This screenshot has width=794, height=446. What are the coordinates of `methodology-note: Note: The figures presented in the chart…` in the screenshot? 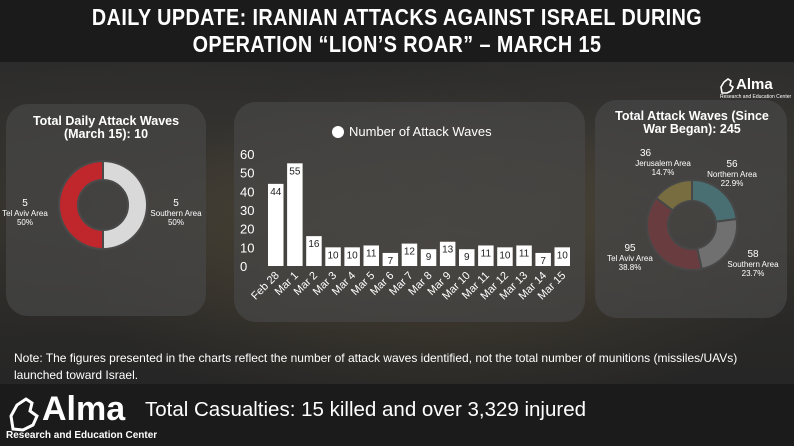 It's located at (376, 366).